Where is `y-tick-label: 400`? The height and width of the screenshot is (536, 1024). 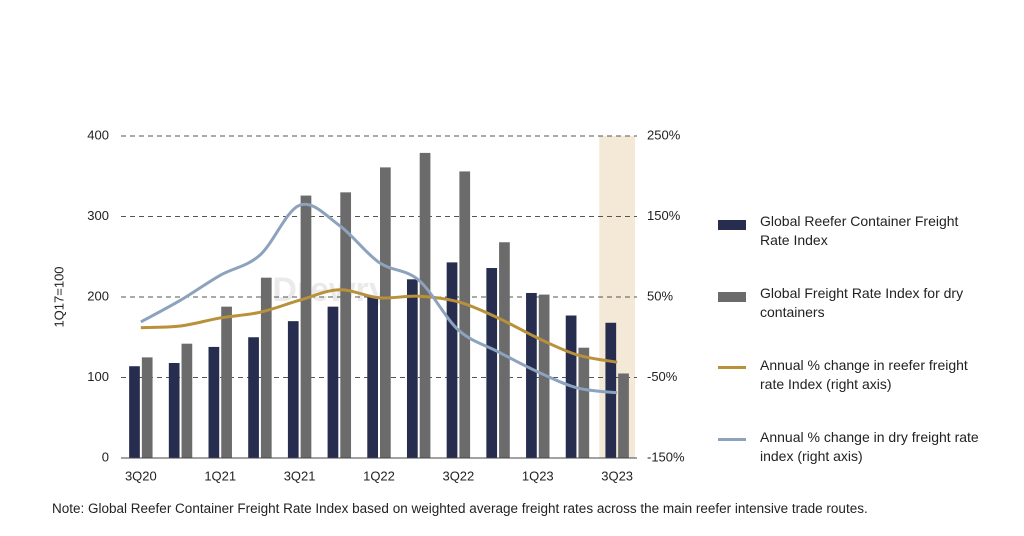 y-tick-label: 400 is located at coordinates (98, 134).